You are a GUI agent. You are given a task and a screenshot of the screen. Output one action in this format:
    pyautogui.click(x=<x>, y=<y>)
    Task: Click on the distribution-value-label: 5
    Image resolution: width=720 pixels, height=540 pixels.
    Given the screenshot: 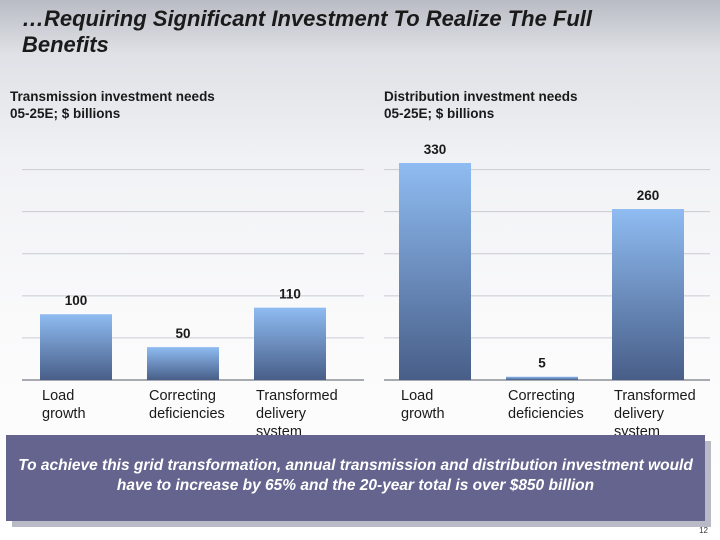 What is the action you would take?
    pyautogui.click(x=542, y=363)
    